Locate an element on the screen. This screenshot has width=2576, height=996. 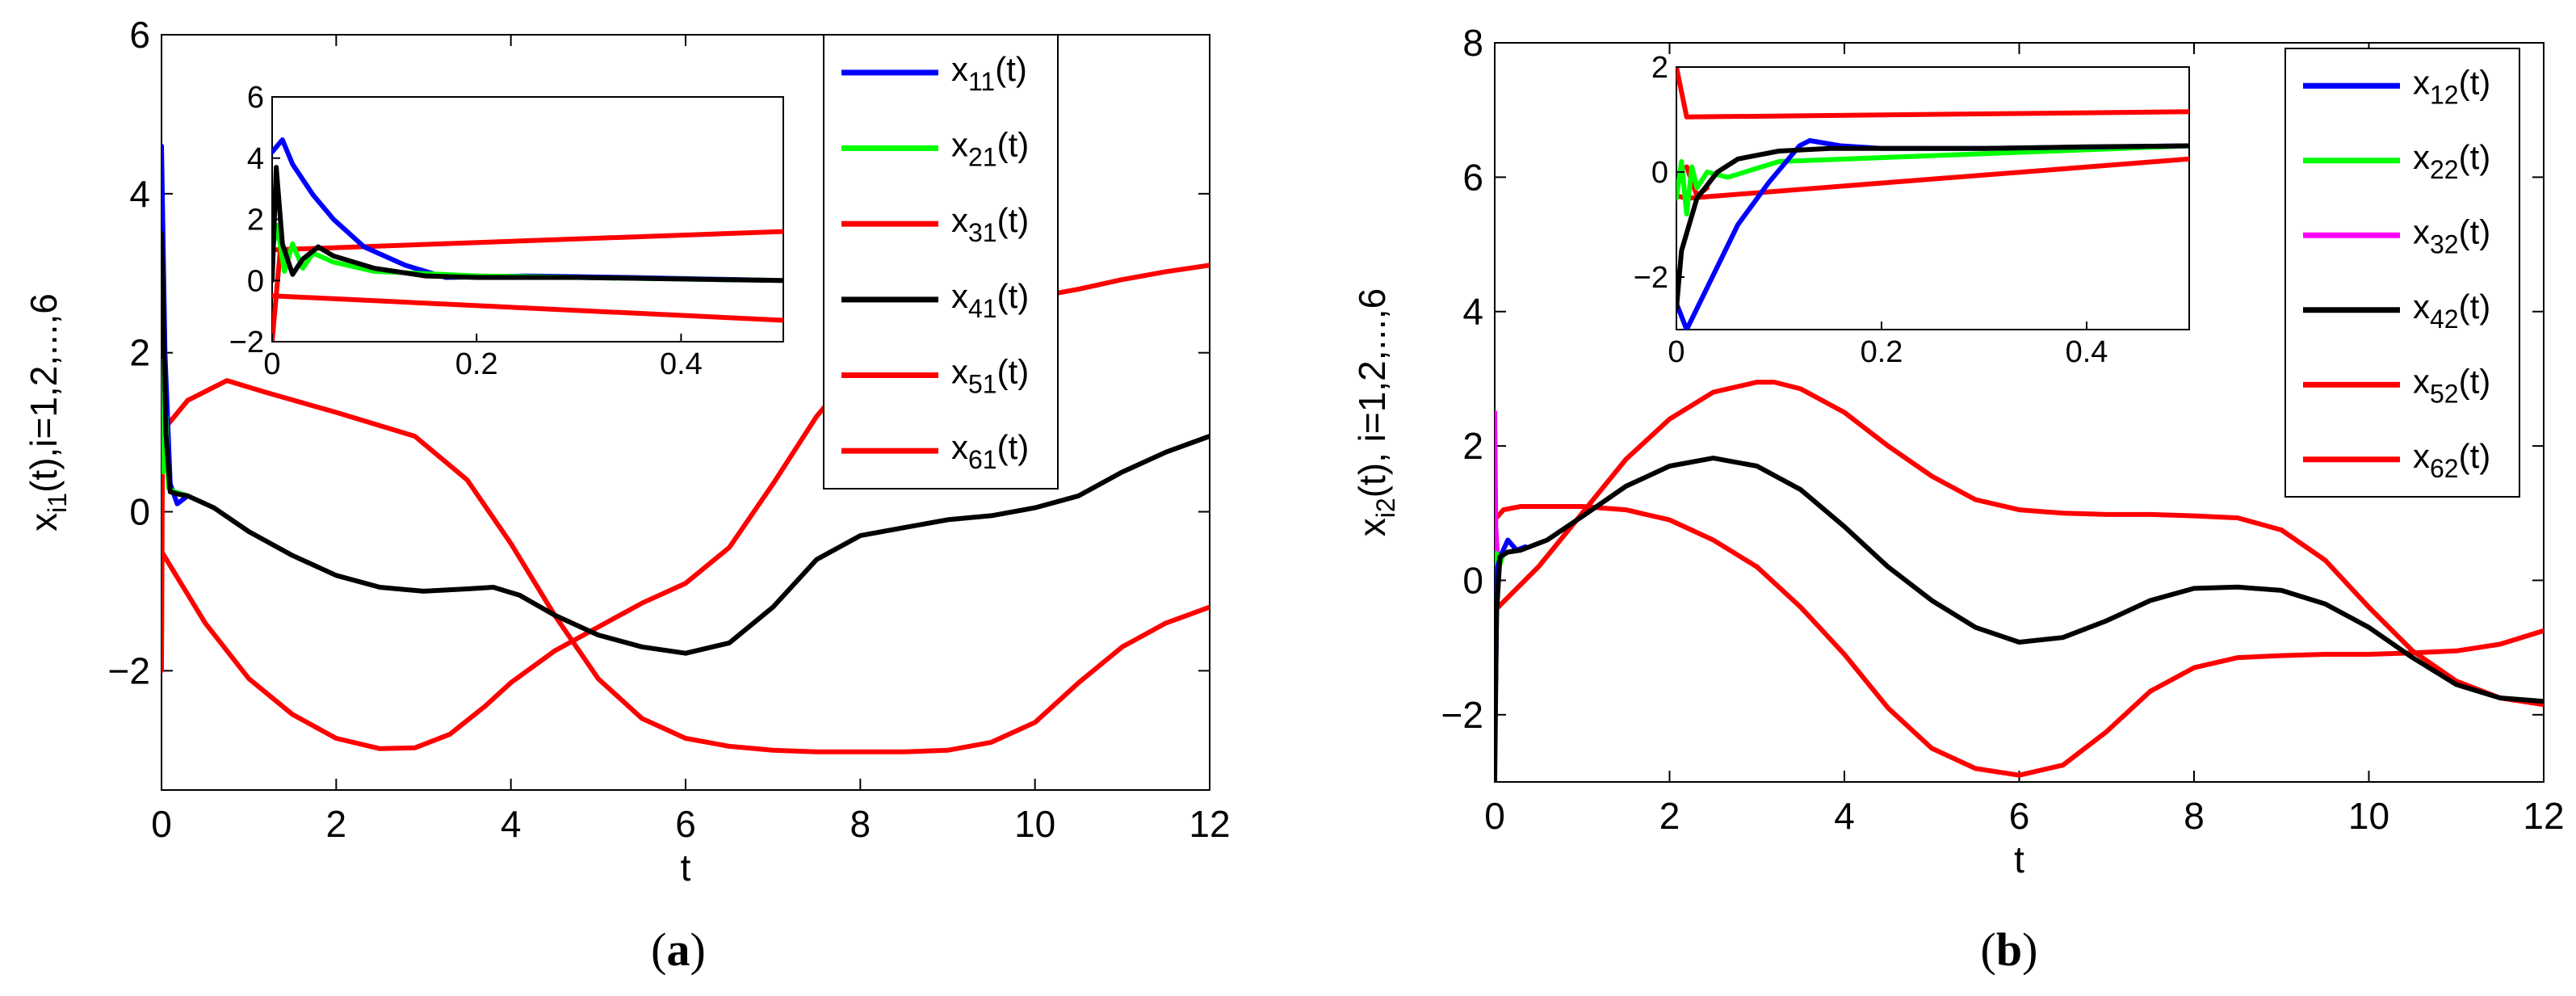
legend-label: x12(t) is located at coordinates (2451, 86).